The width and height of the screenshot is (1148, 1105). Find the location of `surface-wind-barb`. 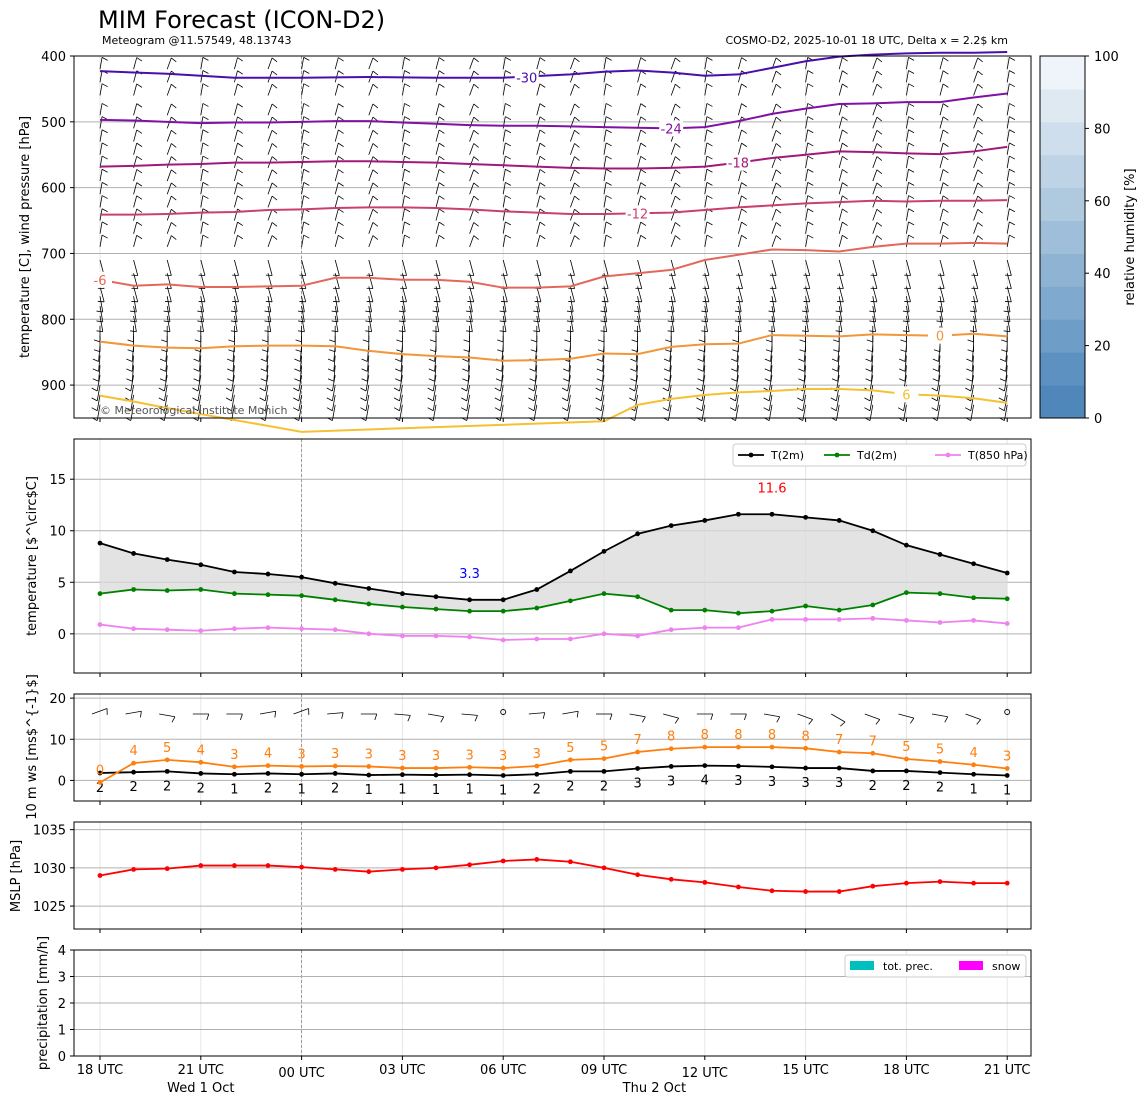

surface-wind-barb is located at coordinates (537, 715).